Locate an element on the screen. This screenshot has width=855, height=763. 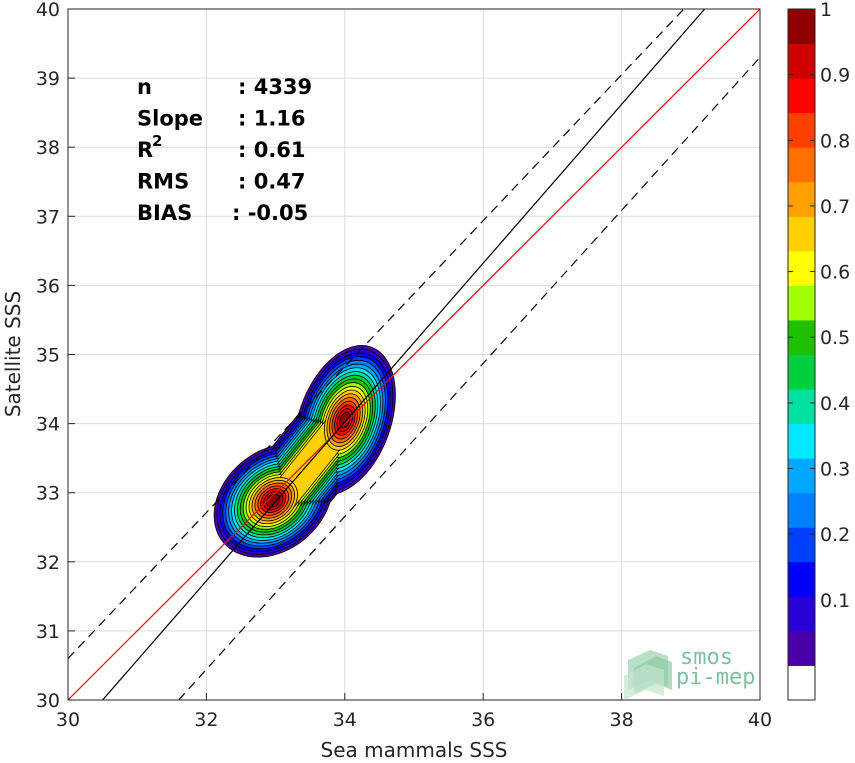
stat-sup: 2 is located at coordinates (157, 141).